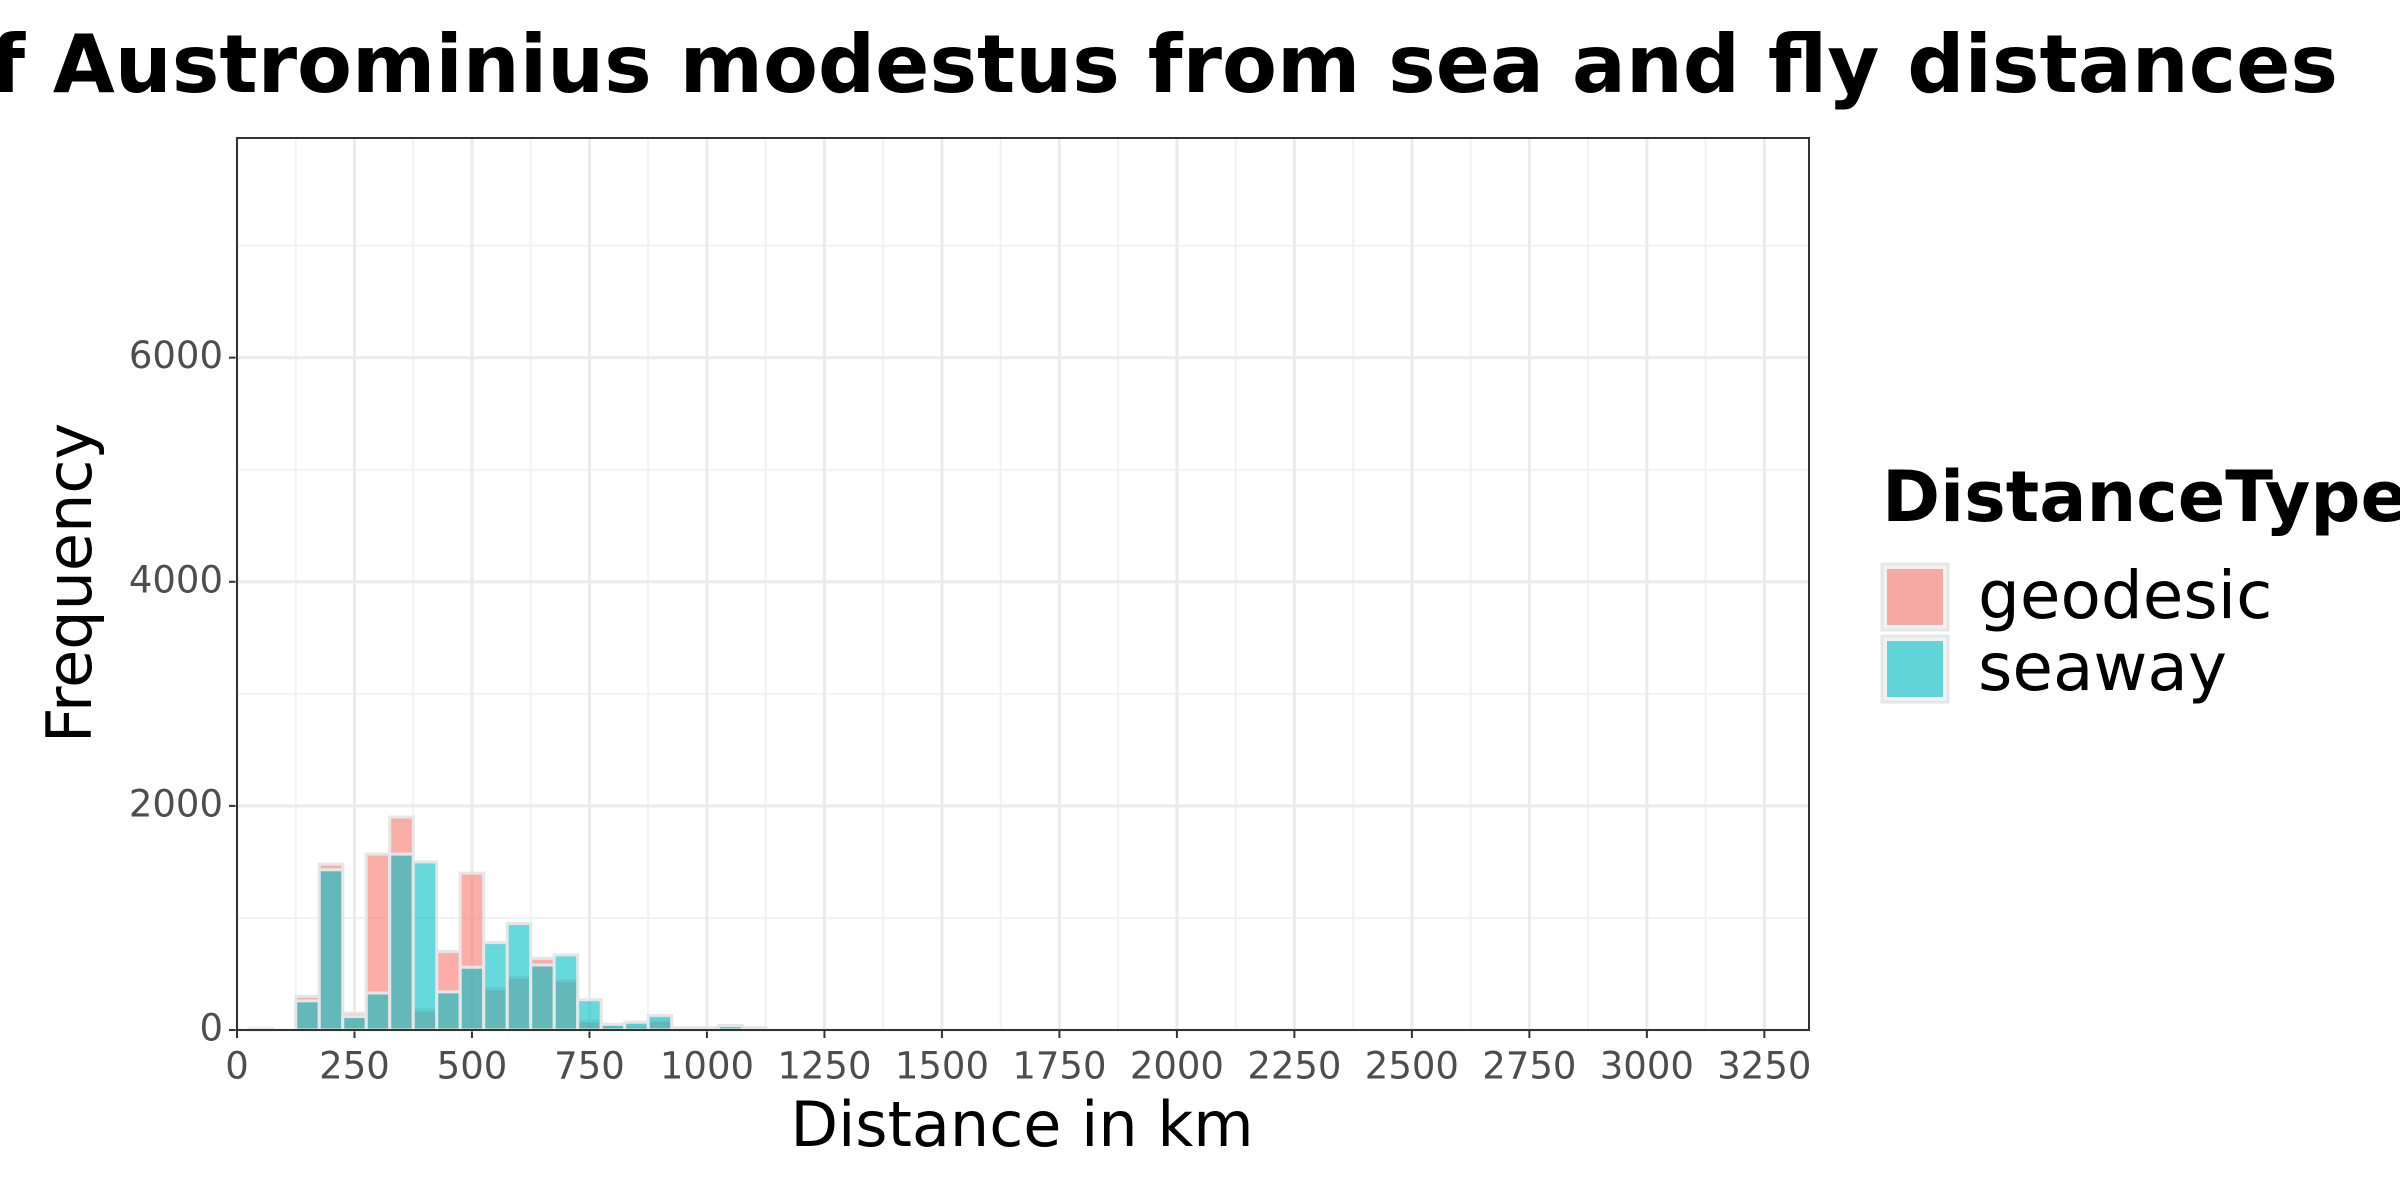  What do you see at coordinates (1294, 1066) in the screenshot?
I see `x-tick-label: 2250` at bounding box center [1294, 1066].